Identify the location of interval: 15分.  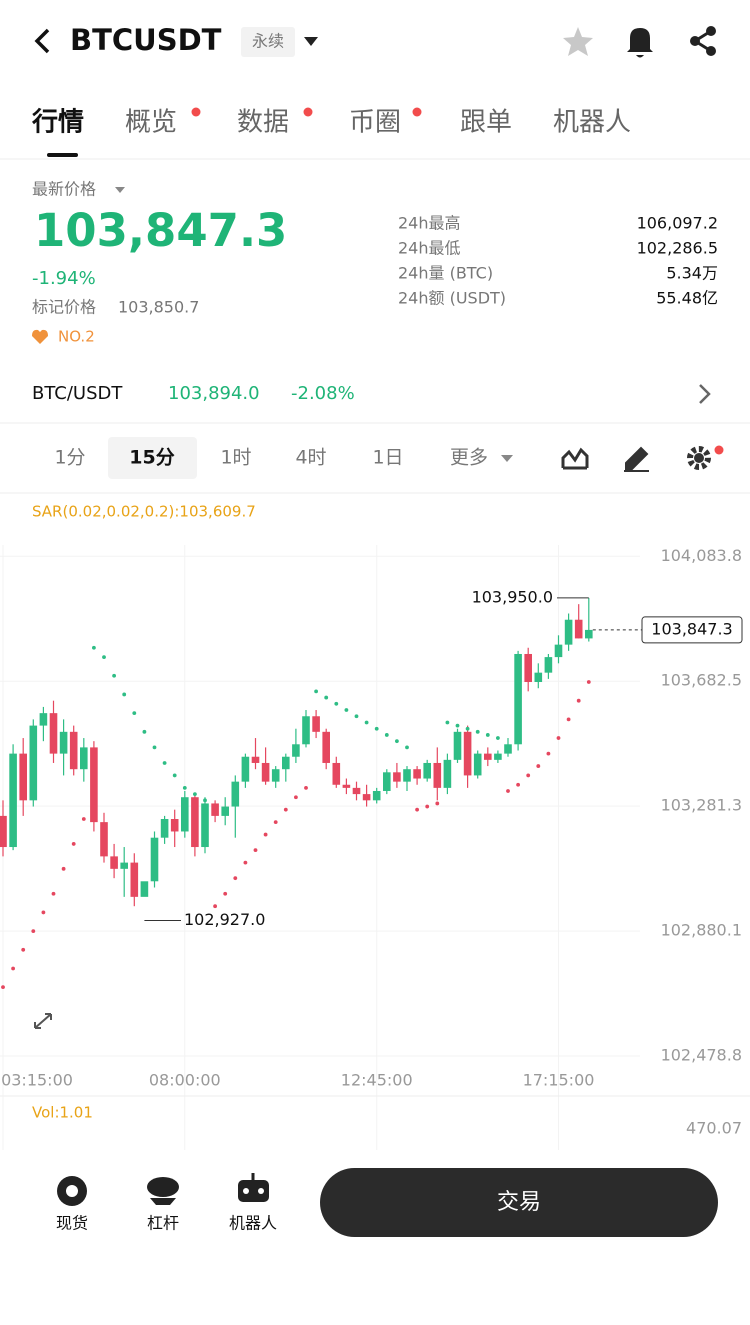
(151, 458).